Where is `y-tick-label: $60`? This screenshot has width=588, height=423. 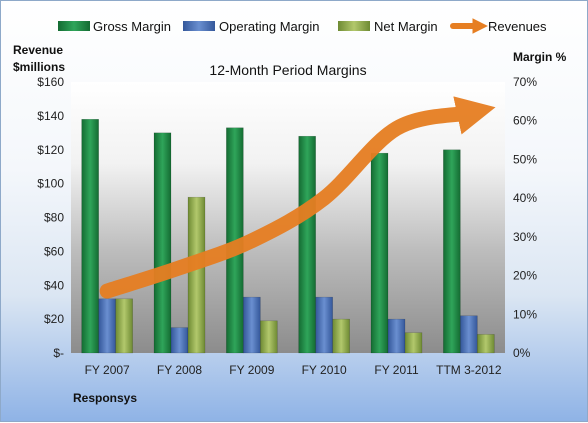 y-tick-label: $60 is located at coordinates (54, 251).